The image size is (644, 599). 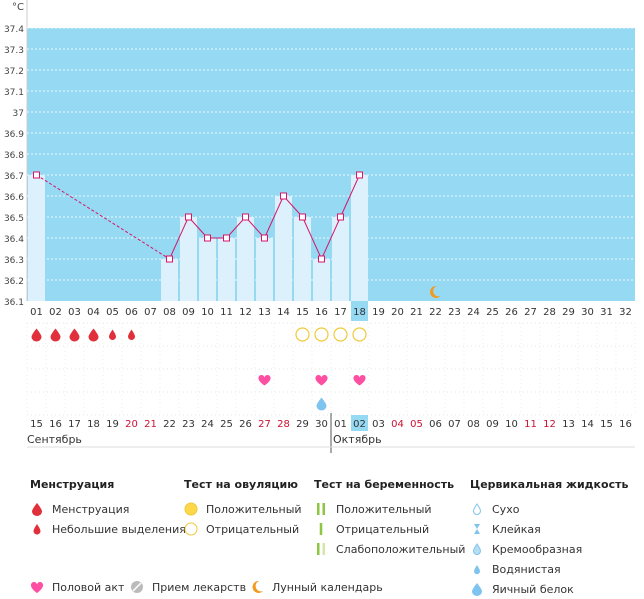 I want to click on legend-ovulation-positive: Положительный, so click(x=243, y=509).